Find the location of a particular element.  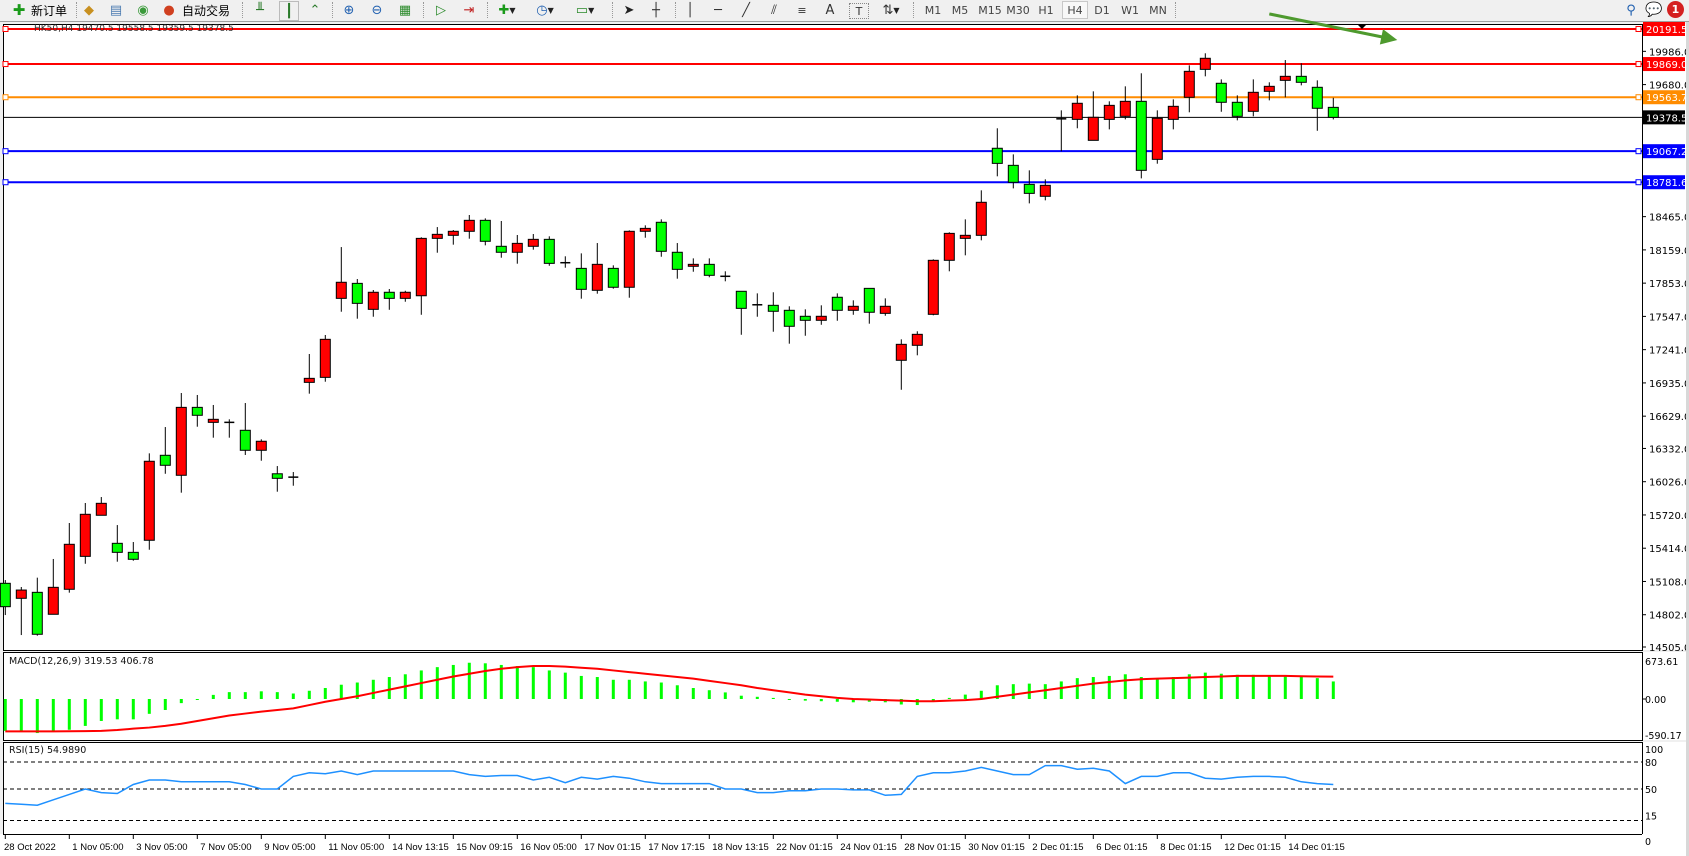

auto-trade-icon: ● is located at coordinates (169, 10).